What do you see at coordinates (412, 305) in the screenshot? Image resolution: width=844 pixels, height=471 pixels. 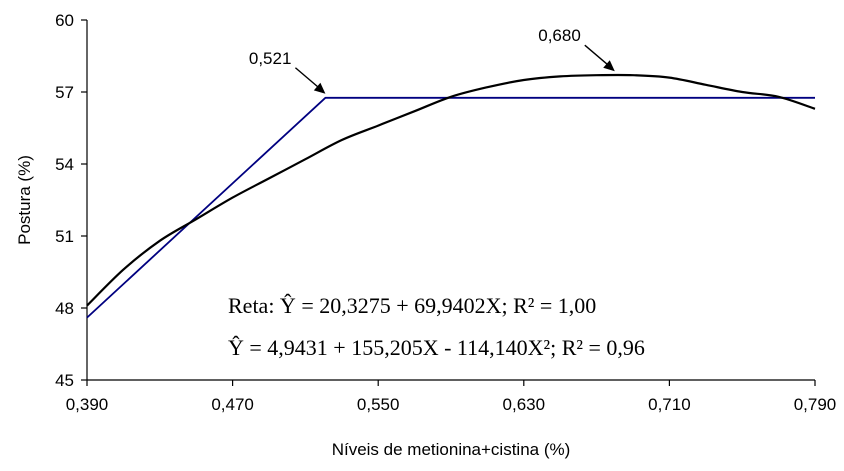 I see `equation-line1: Reta: Ŷ = 20,3275 + 69,9402X; R² = 1,00` at bounding box center [412, 305].